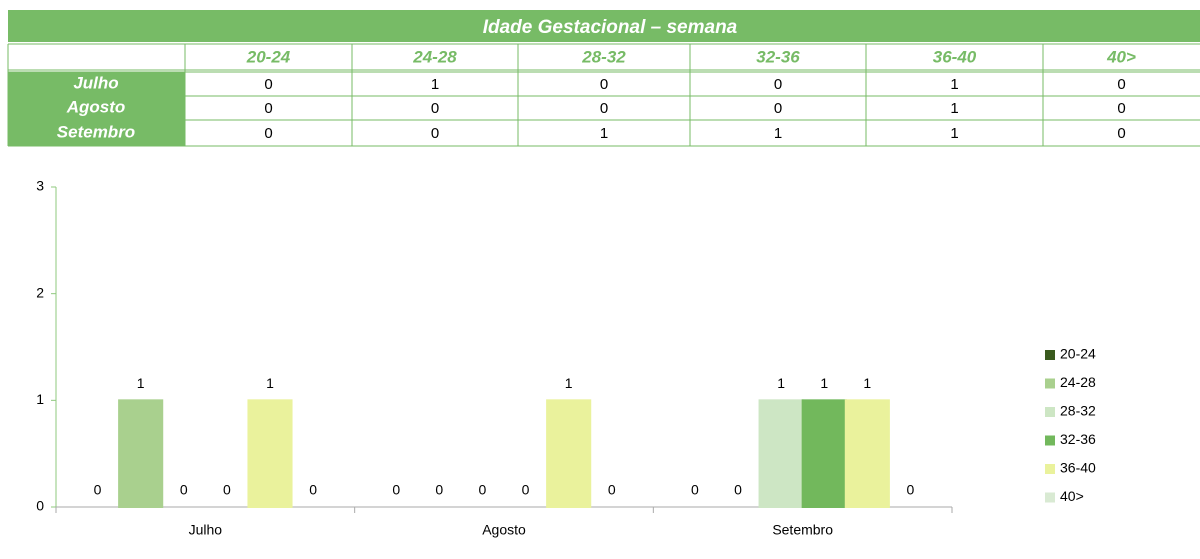 This screenshot has width=1200, height=559. Describe the element at coordinates (778, 56) in the screenshot. I see `column-header: 32-36` at that location.